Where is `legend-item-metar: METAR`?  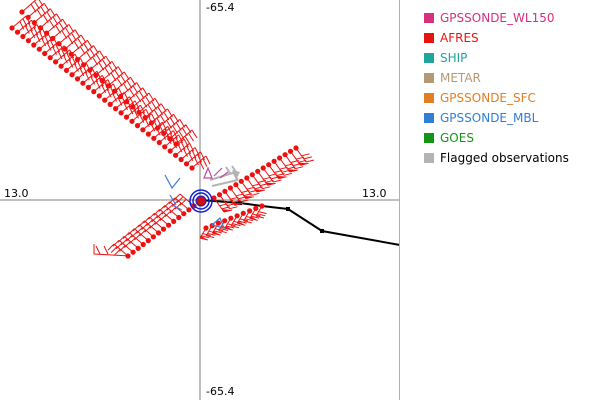
legend-item-metar: METAR is located at coordinates (496, 78).